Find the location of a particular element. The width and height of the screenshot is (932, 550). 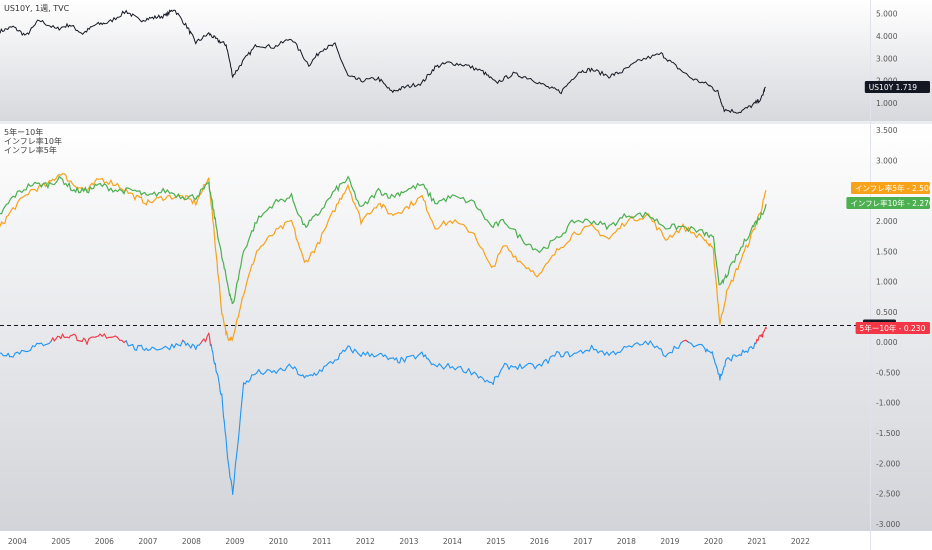

spread-badge is located at coordinates (892, 328).